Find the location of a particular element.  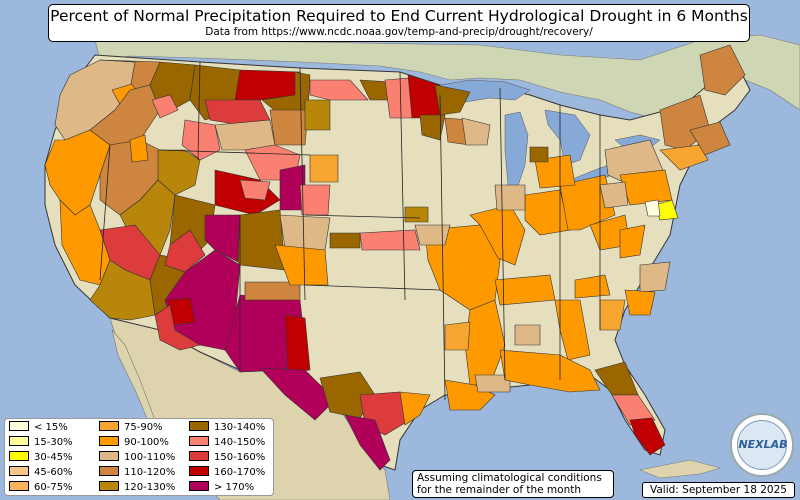

legend-item: 60-75% is located at coordinates (41, 487).